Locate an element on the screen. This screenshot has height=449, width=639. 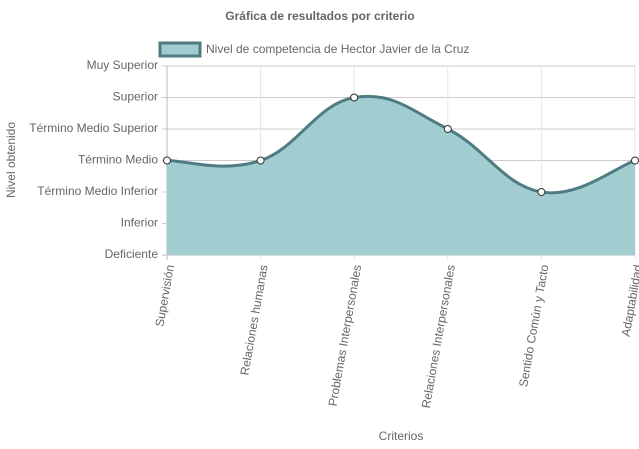
y-tick-label: Muy Superior is located at coordinates (122, 65).